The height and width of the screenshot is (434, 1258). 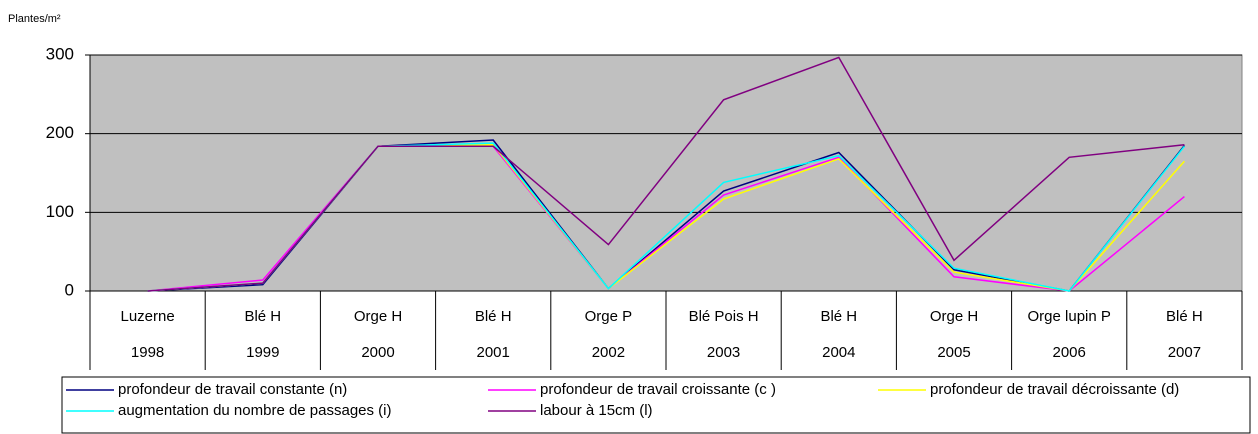 I want to click on x-tick-label: Luzerne, so click(x=147, y=316).